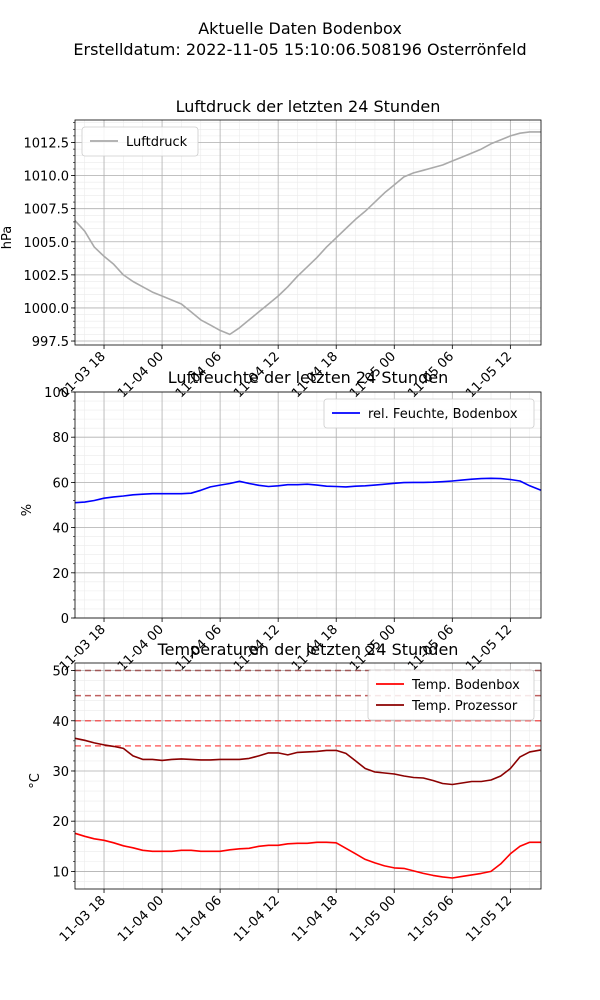 The image size is (600, 1000). Describe the element at coordinates (50, 342) in the screenshot. I see `y-tick-label: 997.5` at that location.